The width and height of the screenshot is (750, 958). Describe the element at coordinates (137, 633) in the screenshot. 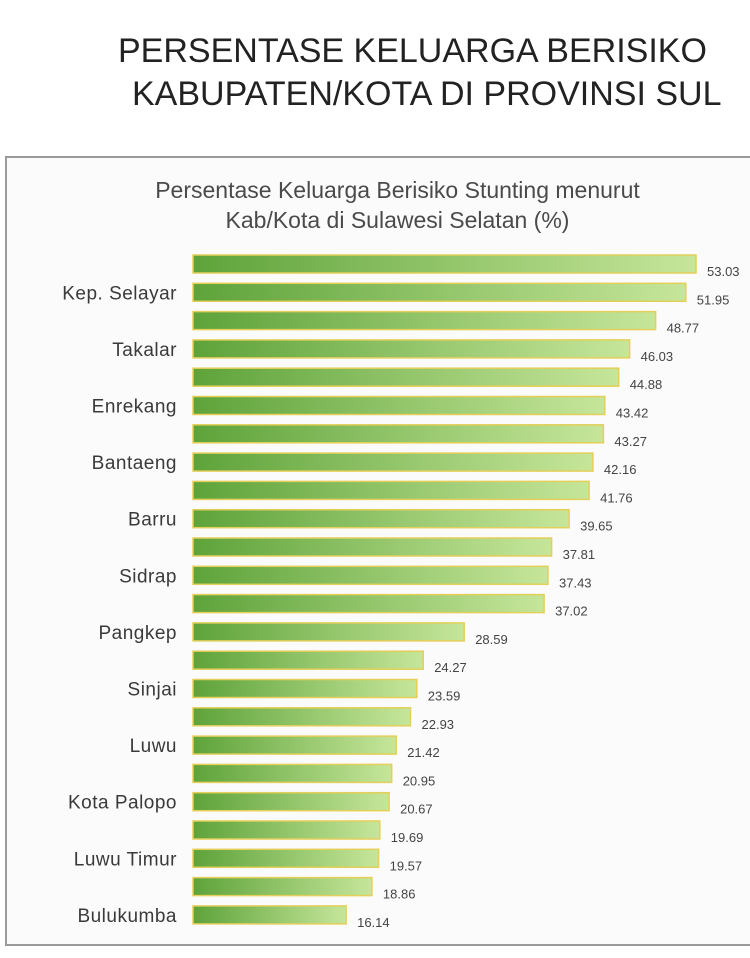

I see `category-label-14: Pangkep` at that location.